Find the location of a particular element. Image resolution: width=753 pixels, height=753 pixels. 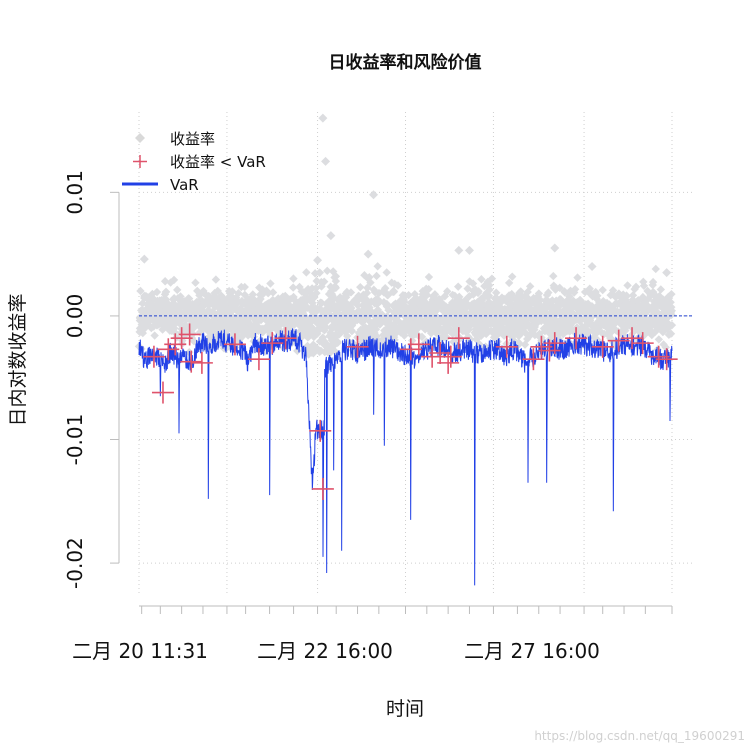

legend-breach-icon is located at coordinates (140, 161).